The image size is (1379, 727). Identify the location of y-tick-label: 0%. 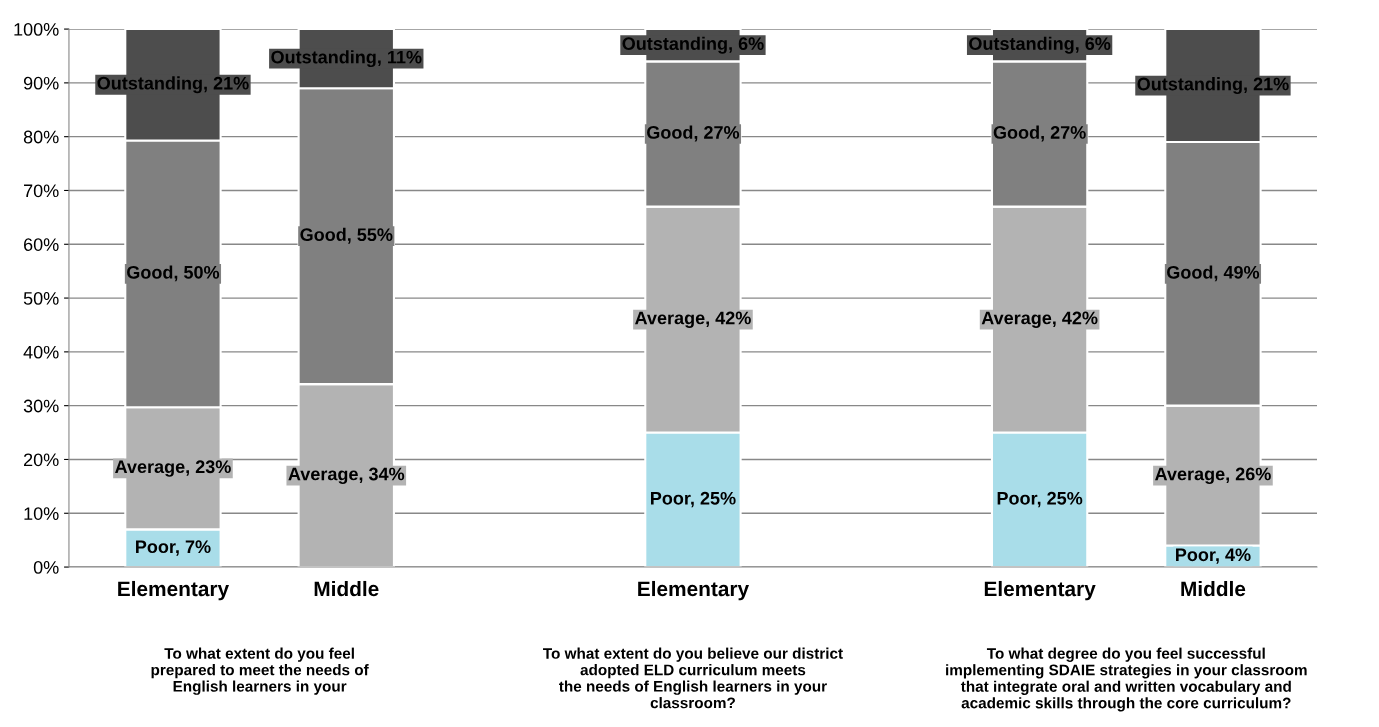
(46, 567).